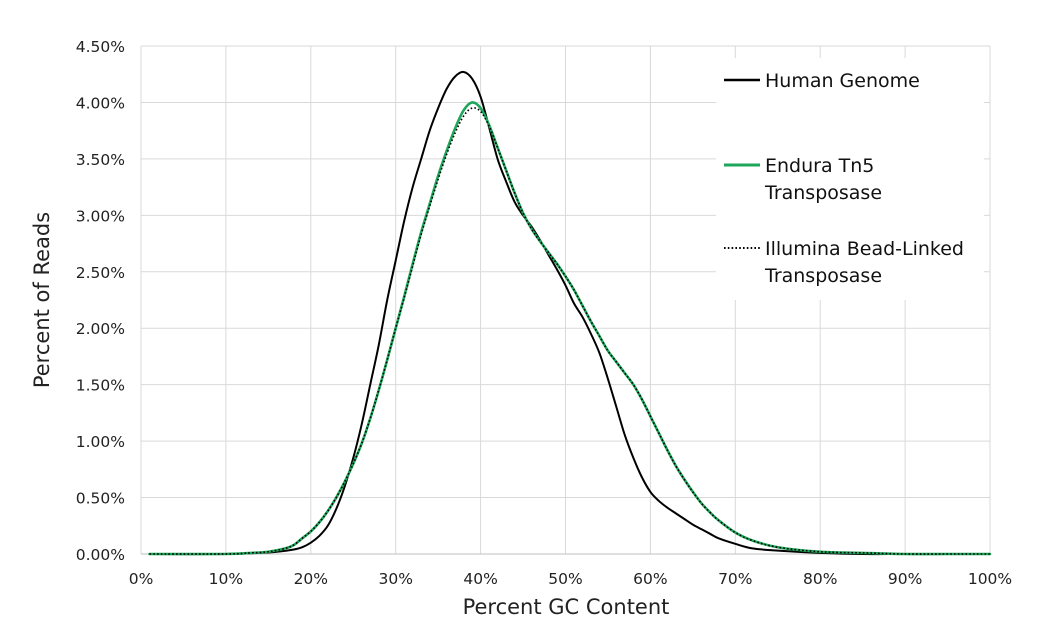 This screenshot has width=1037, height=640. I want to click on y-tick-label: 4.50%, so click(100, 47).